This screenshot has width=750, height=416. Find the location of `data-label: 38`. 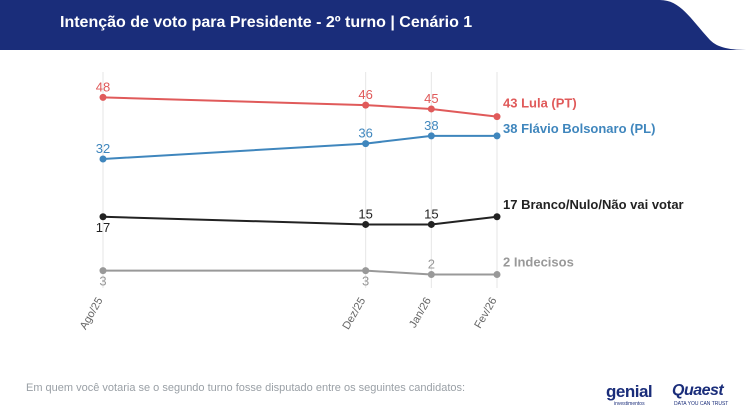

data-label: 38 is located at coordinates (431, 125).